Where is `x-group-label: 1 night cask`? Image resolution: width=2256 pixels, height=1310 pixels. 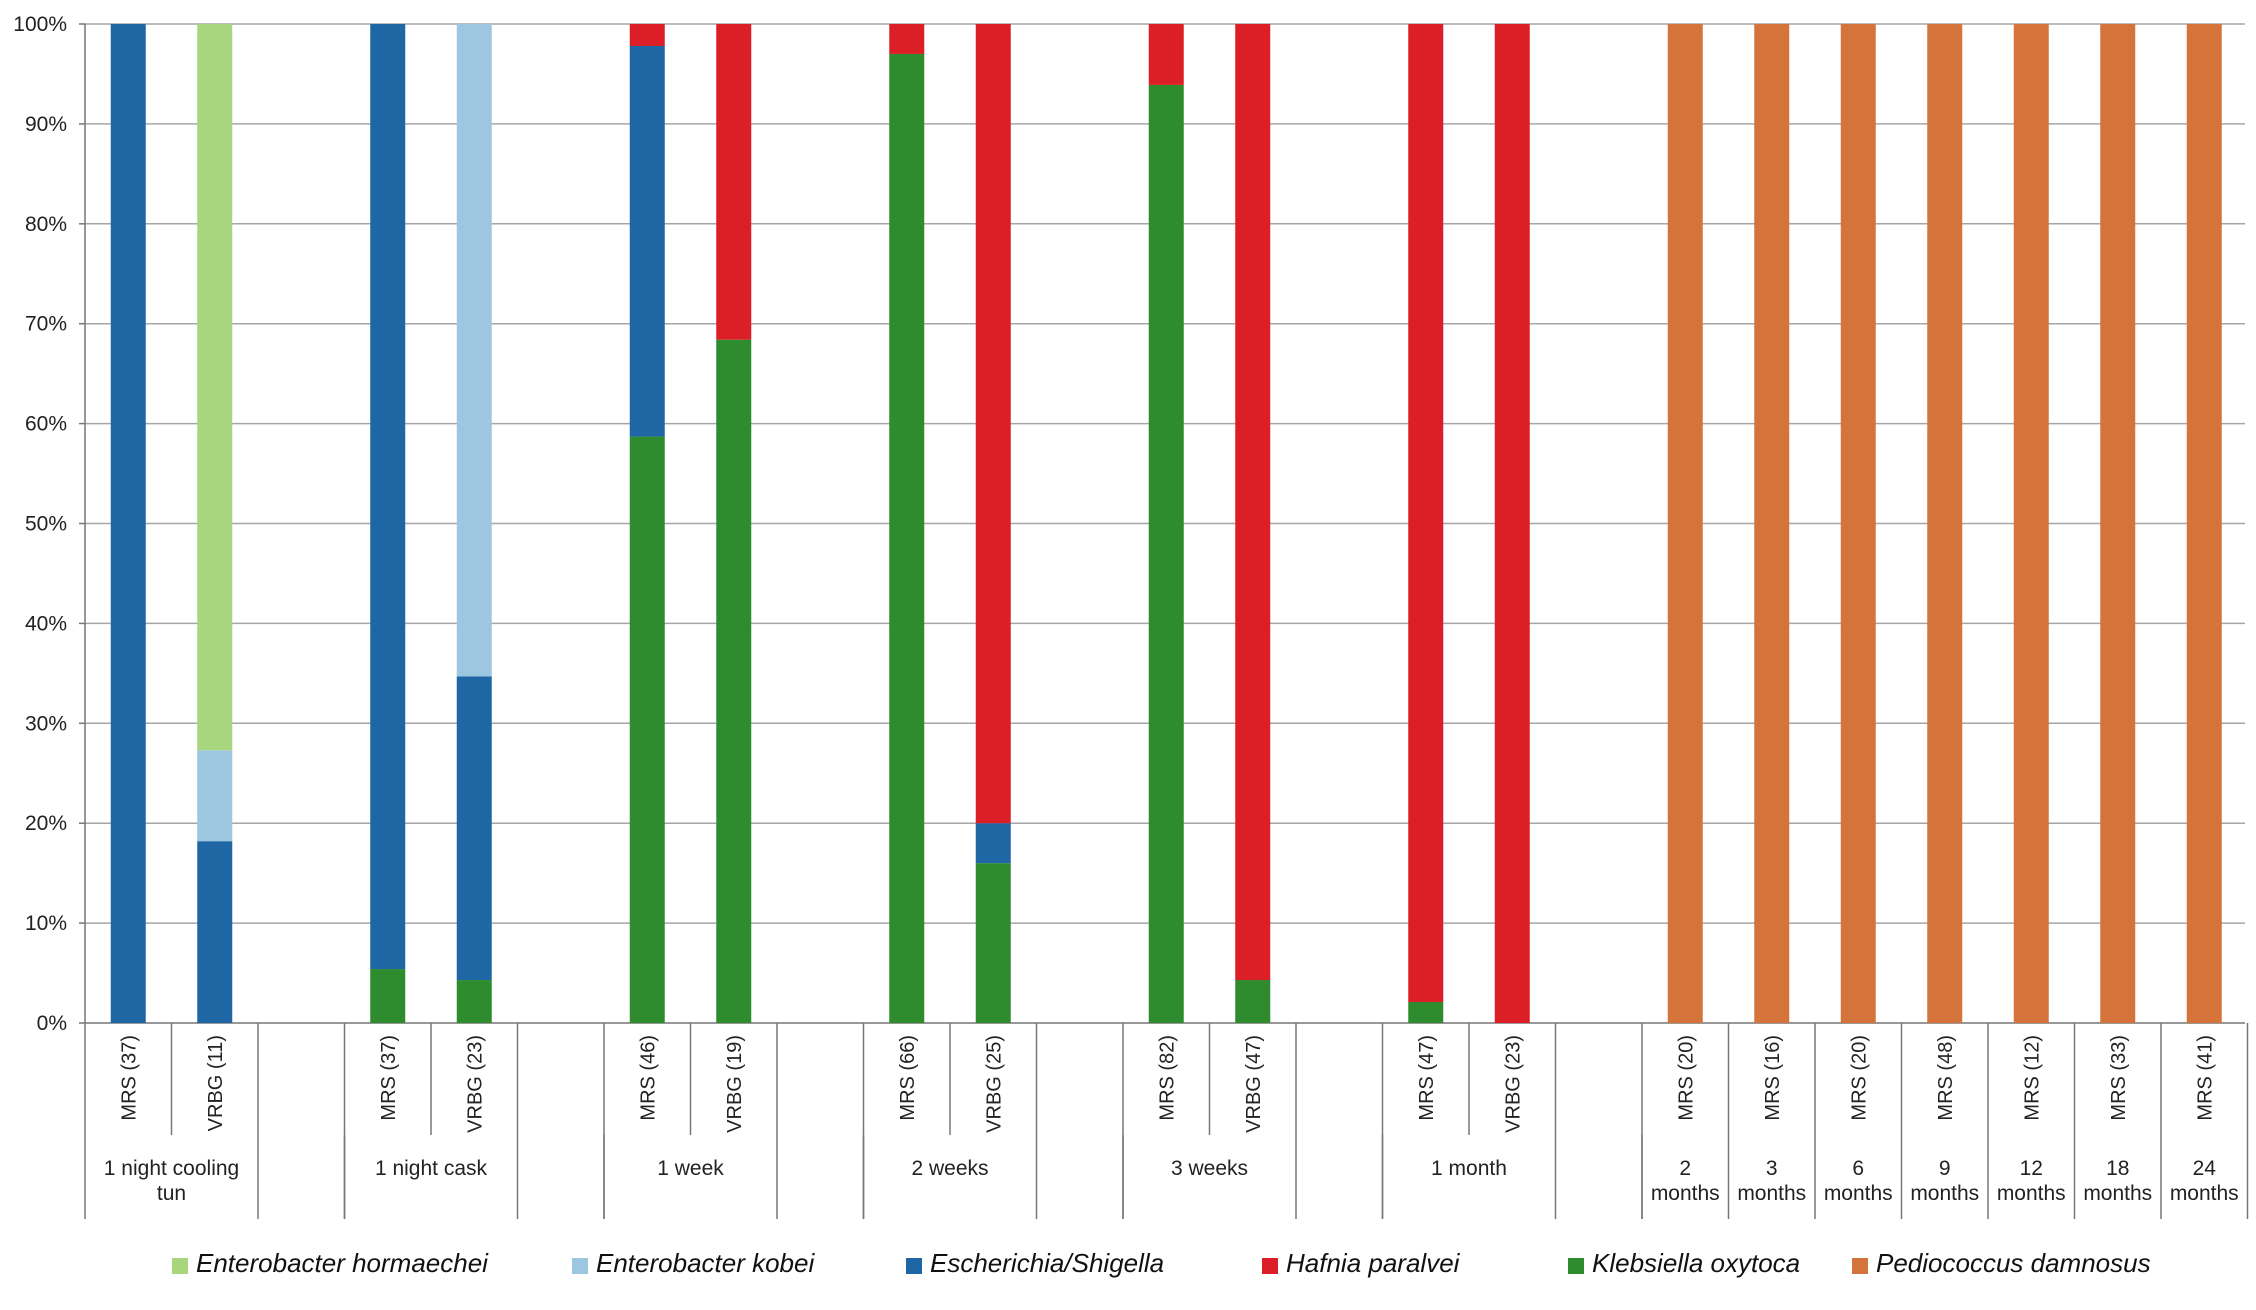
x-group-label: 1 night cask is located at coordinates (431, 1168).